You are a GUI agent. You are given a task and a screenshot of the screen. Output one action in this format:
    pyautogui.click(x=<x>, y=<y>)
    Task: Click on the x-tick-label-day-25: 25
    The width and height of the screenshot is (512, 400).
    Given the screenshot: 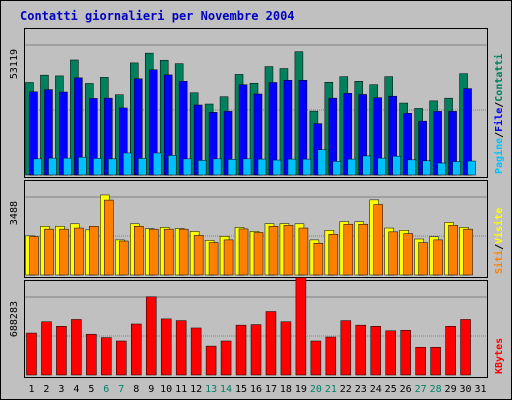 What is the action you would take?
    pyautogui.click(x=391, y=389)
    